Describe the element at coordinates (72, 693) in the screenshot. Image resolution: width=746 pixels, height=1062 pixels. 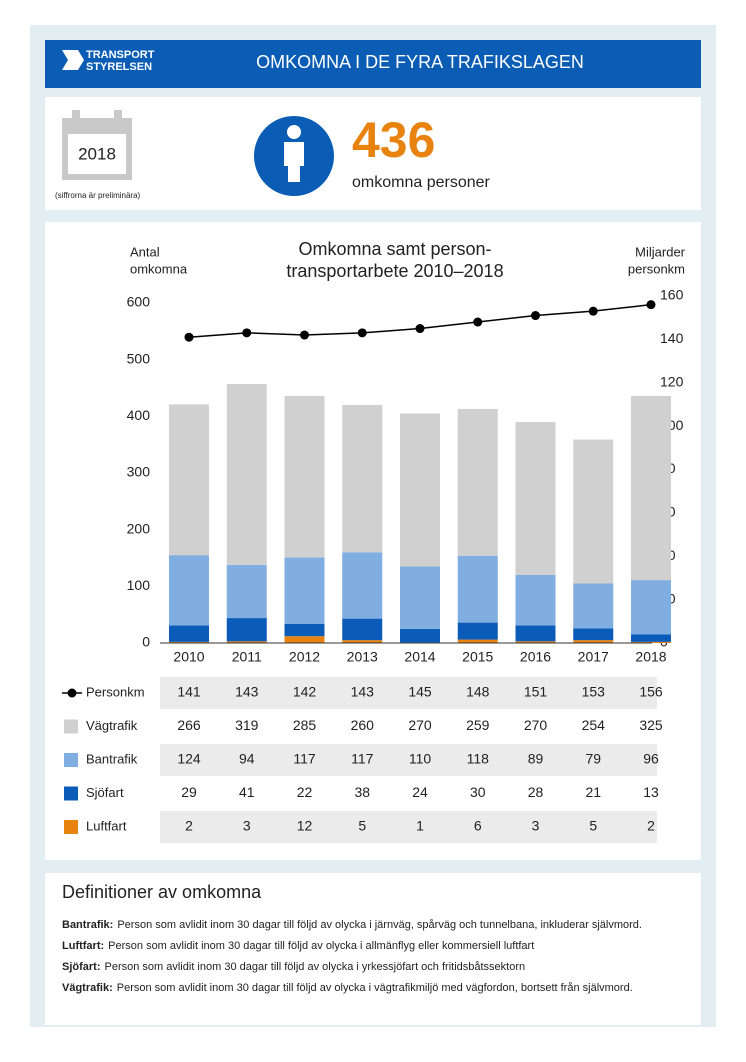
I see `legend-marker` at that location.